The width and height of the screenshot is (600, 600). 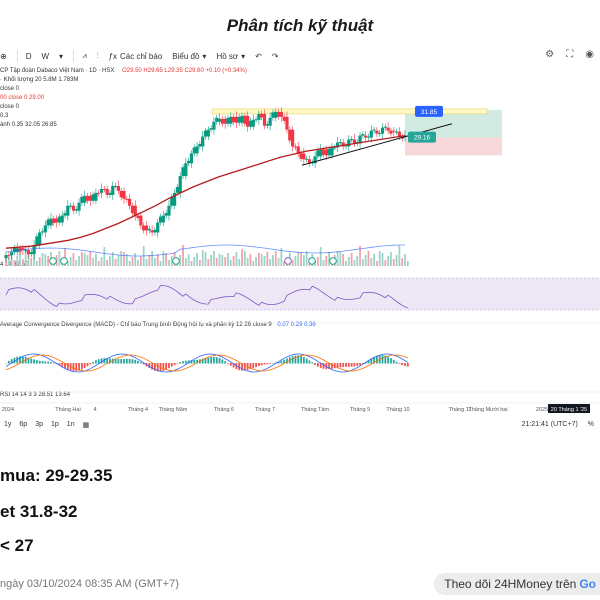 What do you see at coordinates (86, 425) in the screenshot?
I see `calendar-icon: ▦` at bounding box center [86, 425].